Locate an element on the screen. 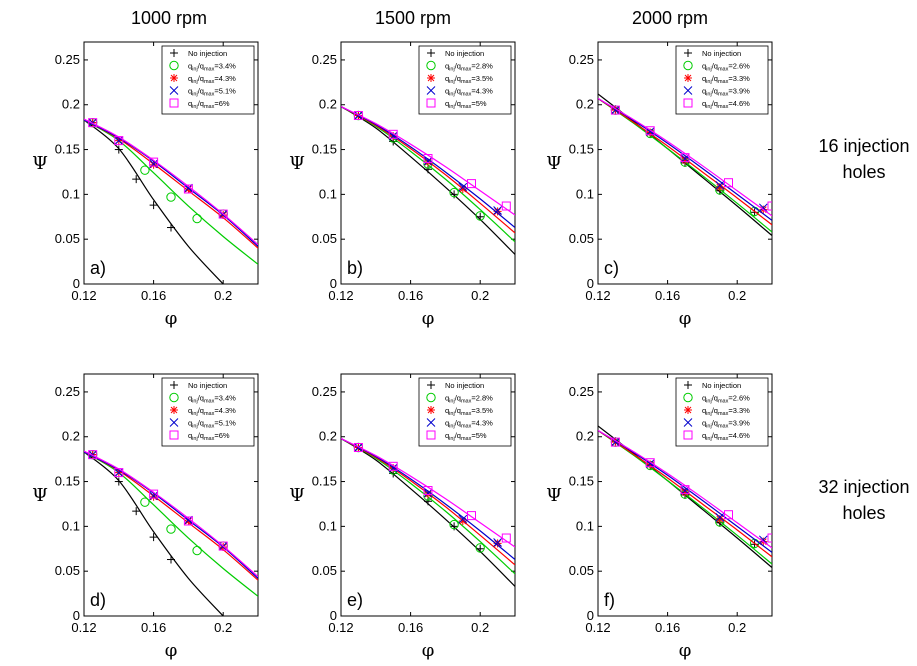 Image resolution: width=917 pixels, height=666 pixels. panel5-legend-marker-3-d2 is located at coordinates (688, 422).